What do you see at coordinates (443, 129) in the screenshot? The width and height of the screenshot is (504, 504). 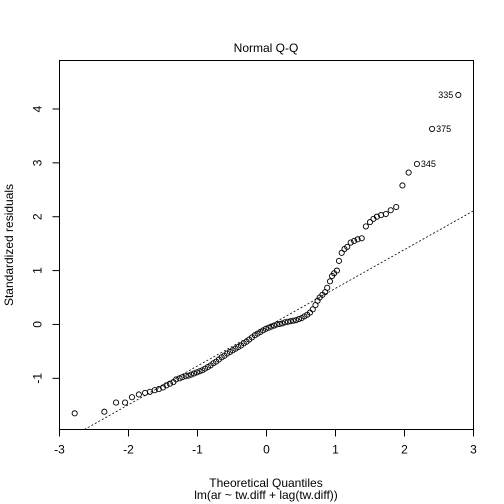 I see `point-label: 375` at bounding box center [443, 129].